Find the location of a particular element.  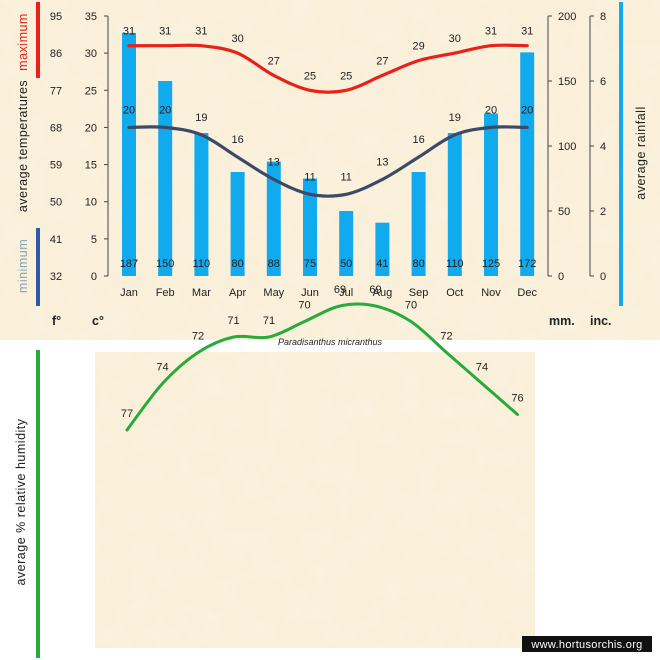

fahrenheit-tick-label: 32 is located at coordinates (56, 277).